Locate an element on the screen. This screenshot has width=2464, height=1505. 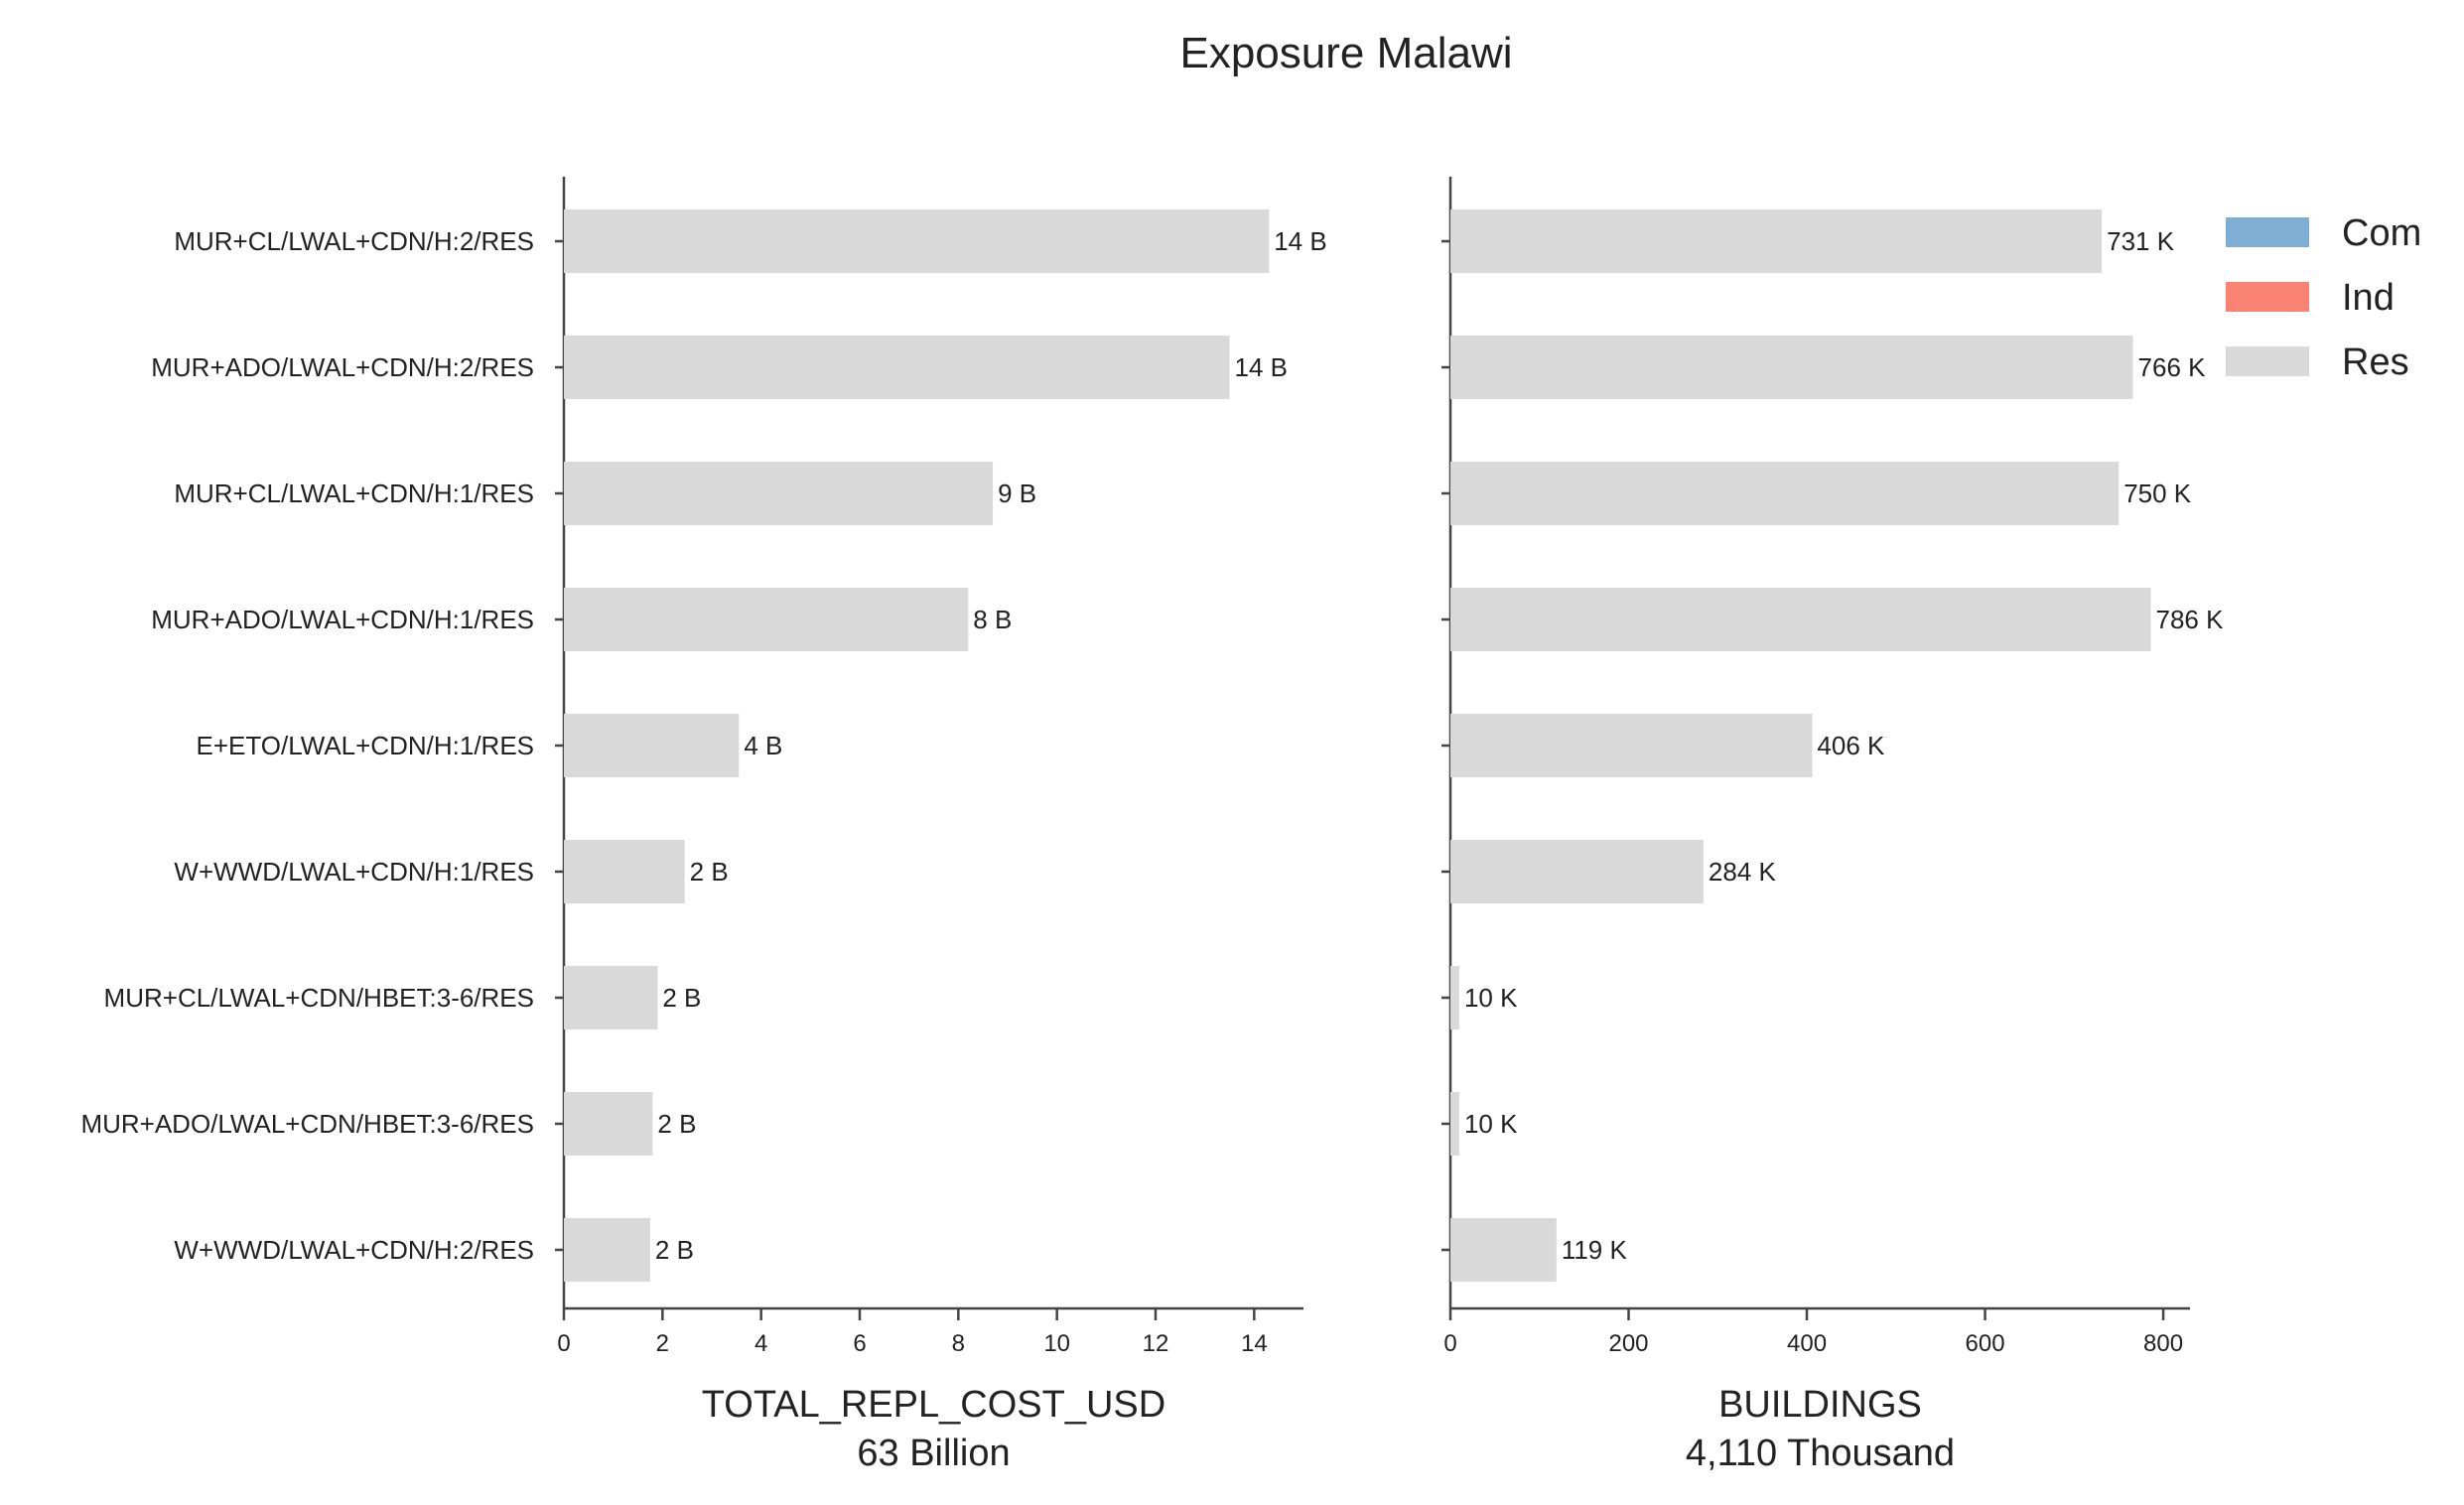
bar-data-label: 9 B is located at coordinates (1017, 493).